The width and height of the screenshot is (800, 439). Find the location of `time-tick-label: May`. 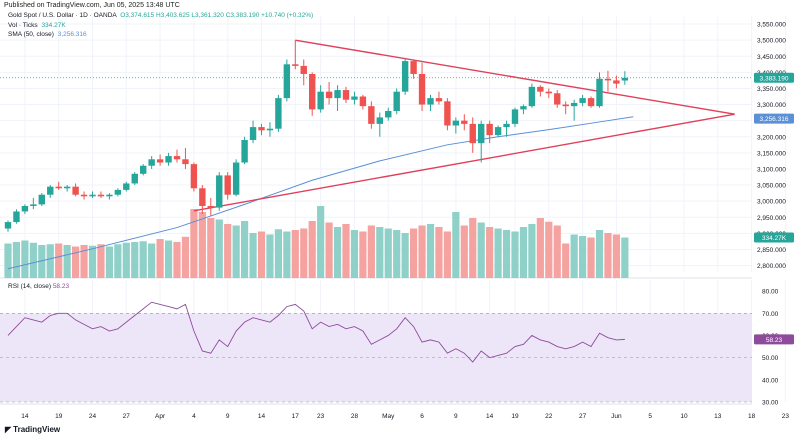

time-tick-label: May is located at coordinates (388, 416).